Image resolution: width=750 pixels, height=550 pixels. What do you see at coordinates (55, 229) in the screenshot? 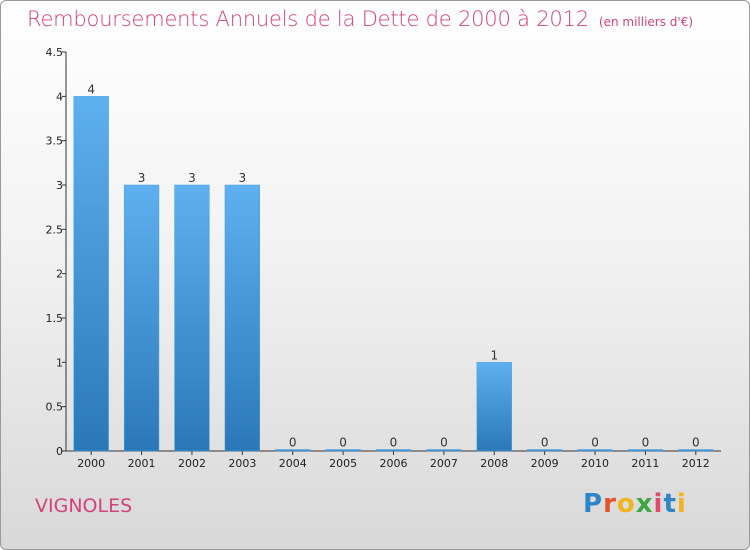
I see `y-tick-label: 2.5` at bounding box center [55, 229].